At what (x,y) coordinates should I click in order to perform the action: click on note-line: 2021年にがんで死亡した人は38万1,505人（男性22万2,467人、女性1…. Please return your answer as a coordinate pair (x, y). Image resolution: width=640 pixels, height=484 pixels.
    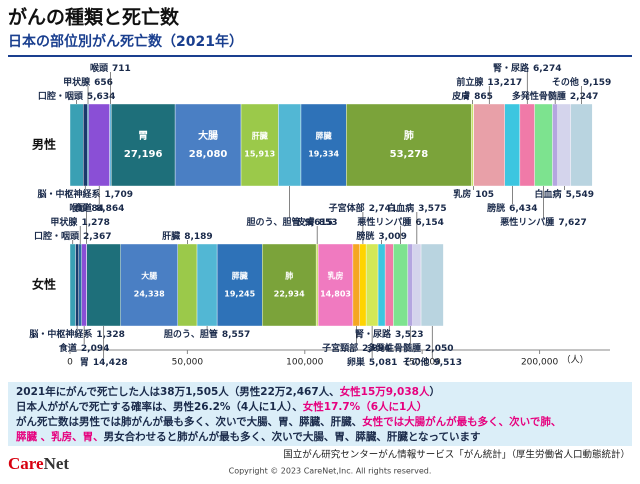
    Looking at the image, I should click on (228, 391).